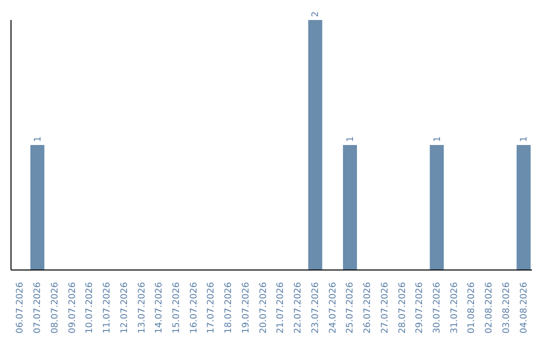  Describe the element at coordinates (263, 308) in the screenshot. I see `x-tick-label: 20.07.2026` at that location.